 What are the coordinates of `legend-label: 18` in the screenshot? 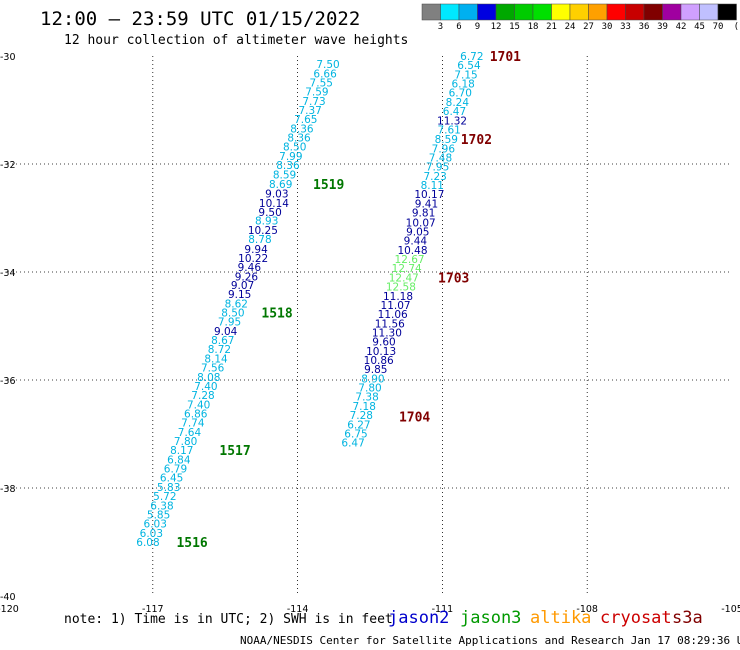 It's located at (533, 27).